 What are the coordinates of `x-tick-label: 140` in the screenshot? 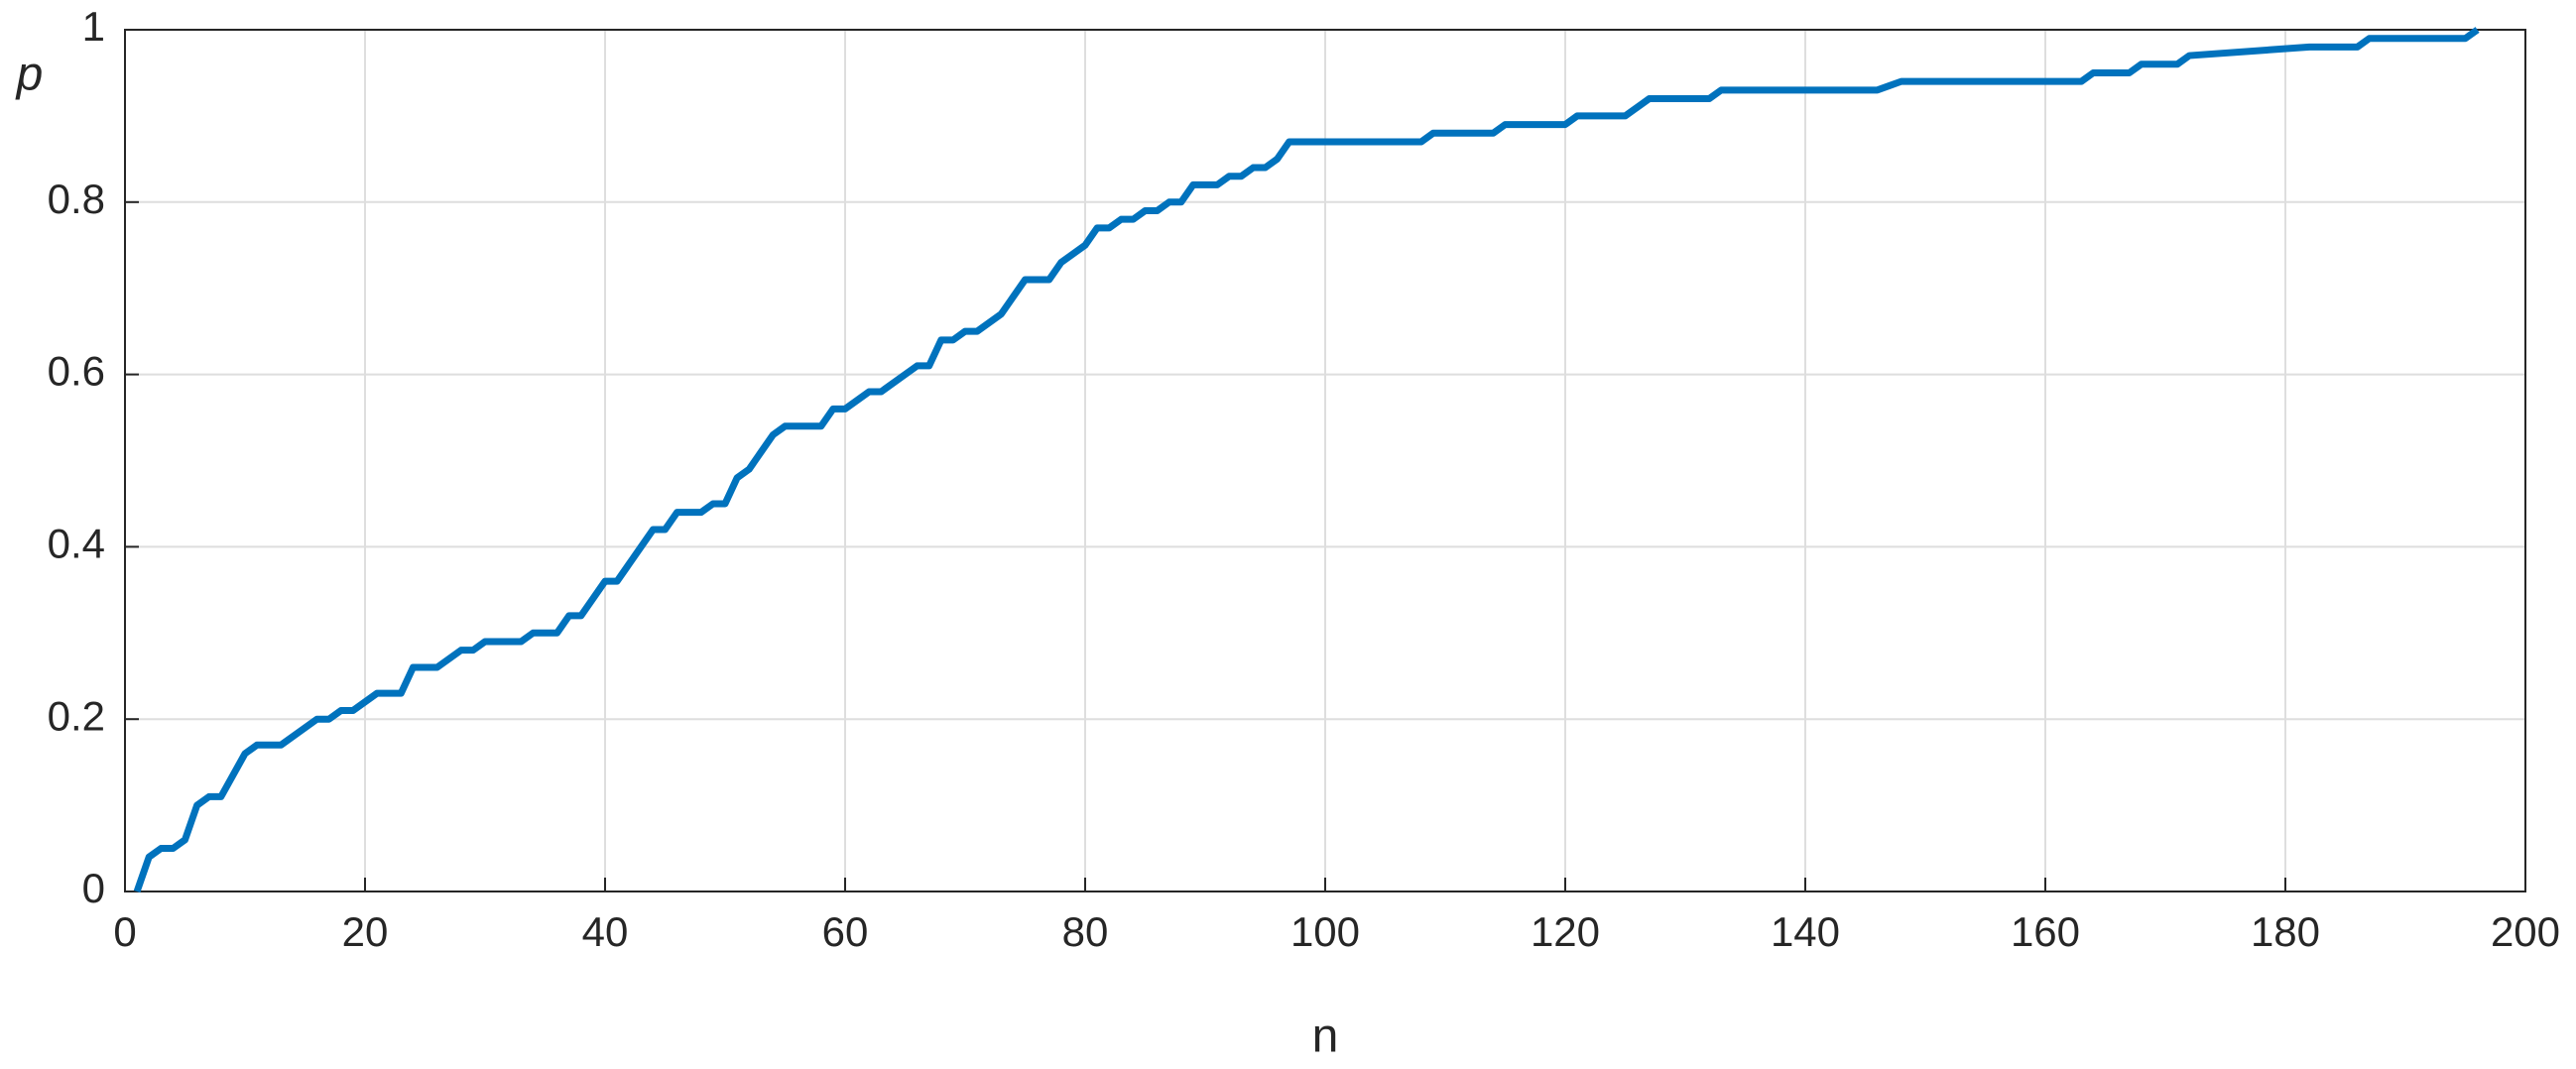 It's located at (1805, 931).